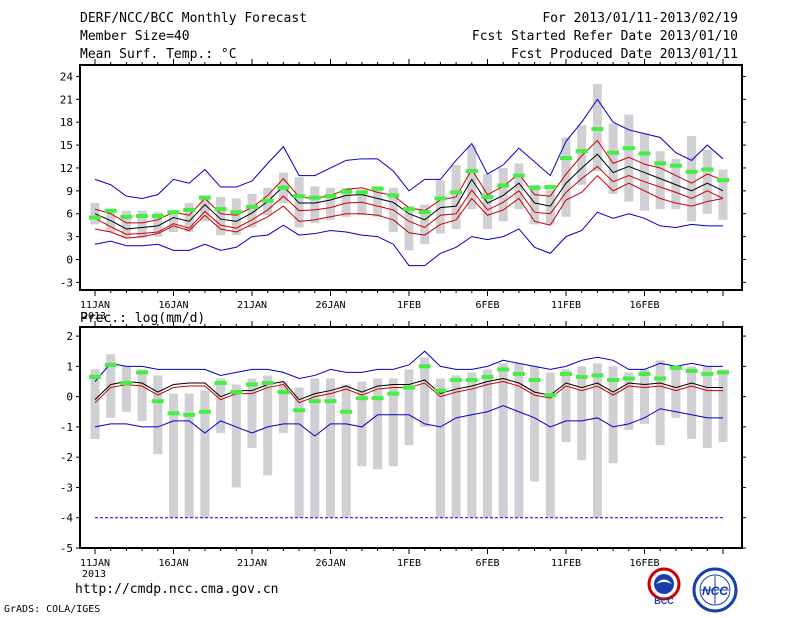 This screenshot has height=618, width=800. What do you see at coordinates (66, 487) in the screenshot?
I see `prec-ytick-label: -3` at bounding box center [66, 487].